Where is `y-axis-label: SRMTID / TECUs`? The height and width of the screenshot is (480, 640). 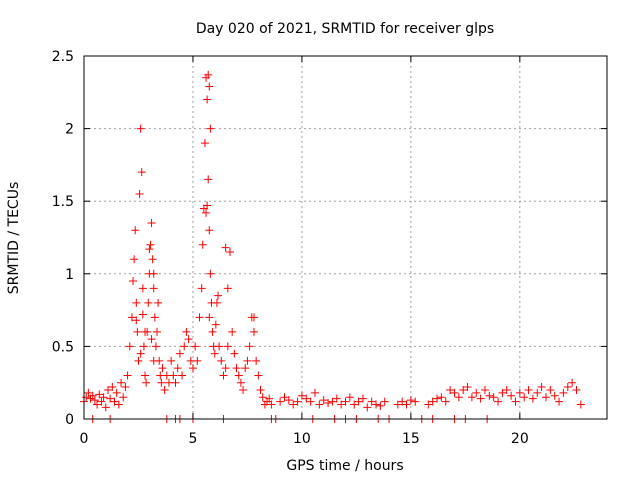
y-axis-label: SRMTID / TECUs is located at coordinates (14, 238).